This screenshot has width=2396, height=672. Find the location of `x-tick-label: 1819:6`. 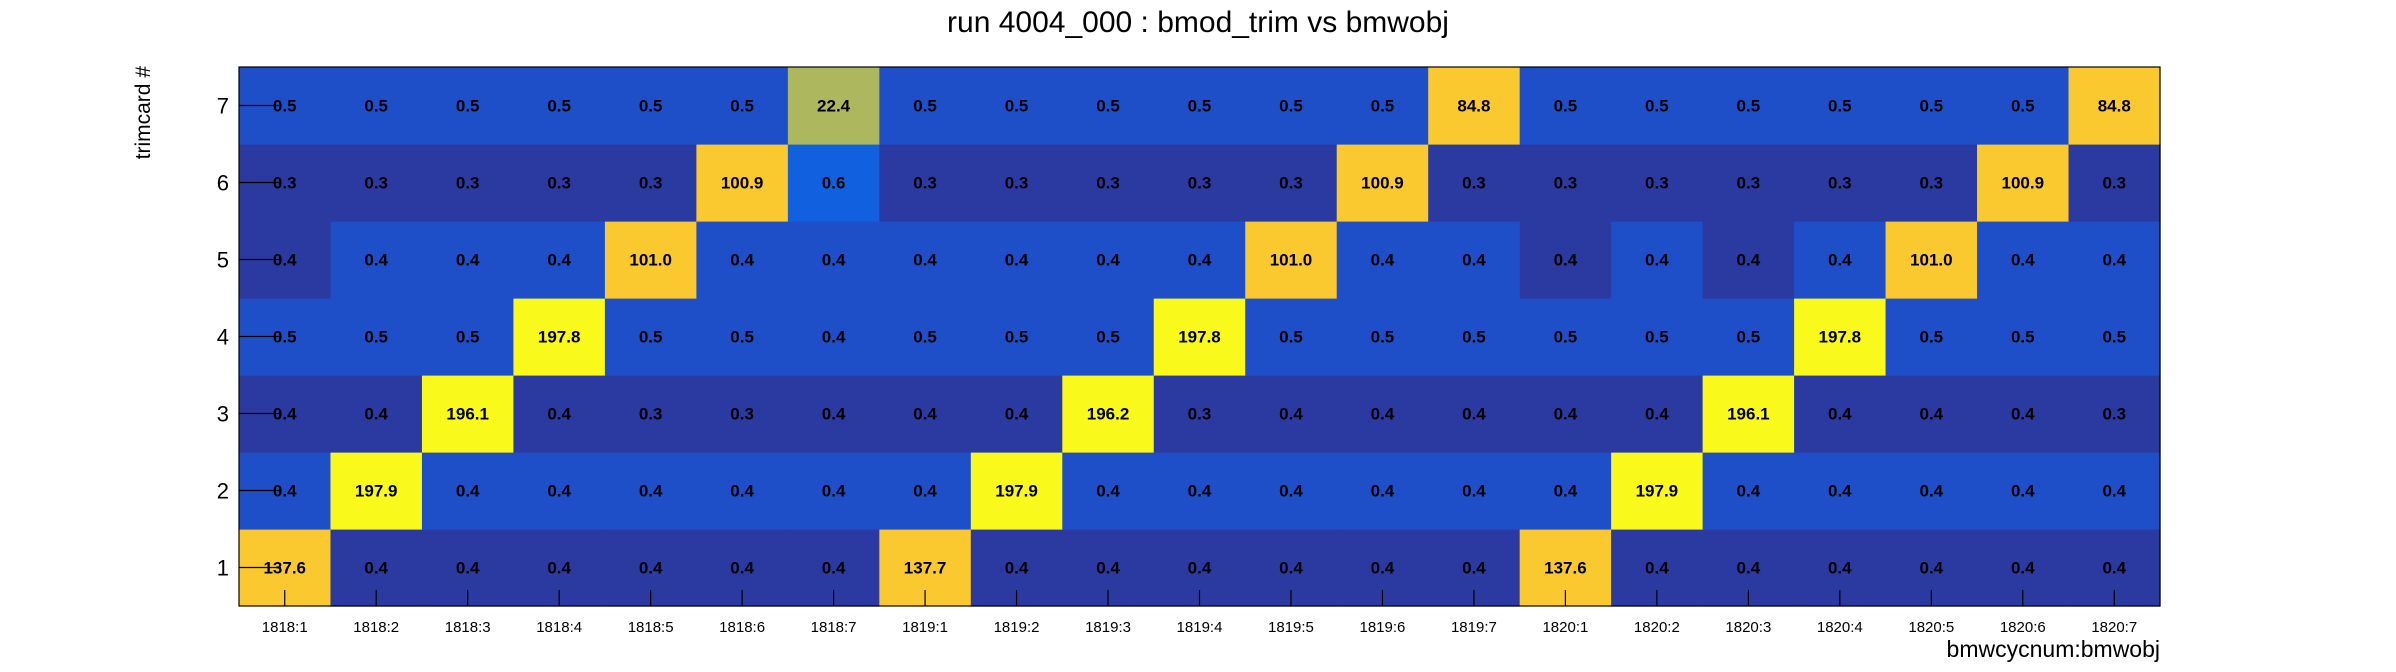

x-tick-label: 1819:6 is located at coordinates (1383, 627).